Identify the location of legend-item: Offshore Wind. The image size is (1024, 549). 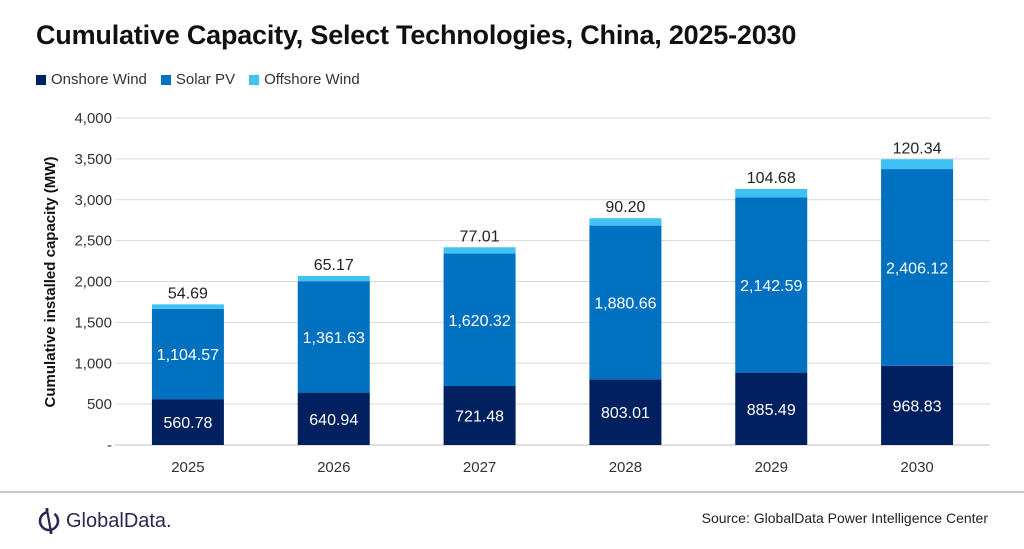
(304, 79).